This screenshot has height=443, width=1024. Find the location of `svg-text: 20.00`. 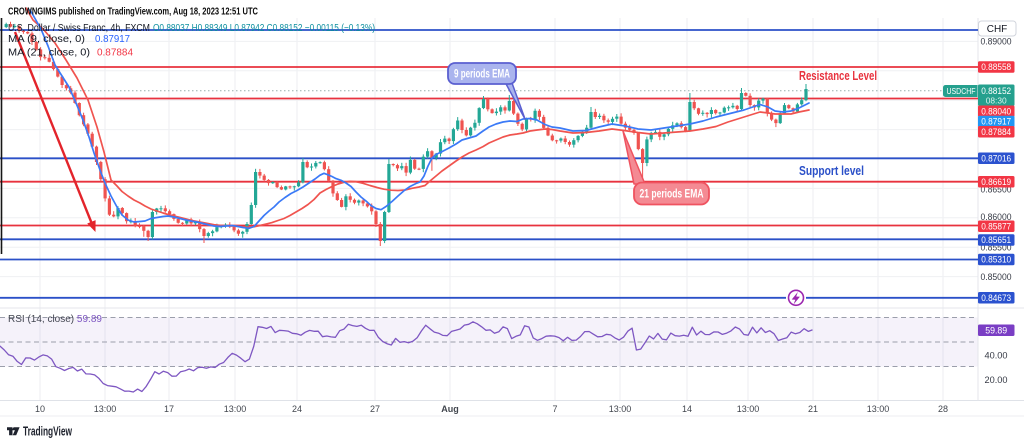

svg-text: 20.00 is located at coordinates (996, 380).